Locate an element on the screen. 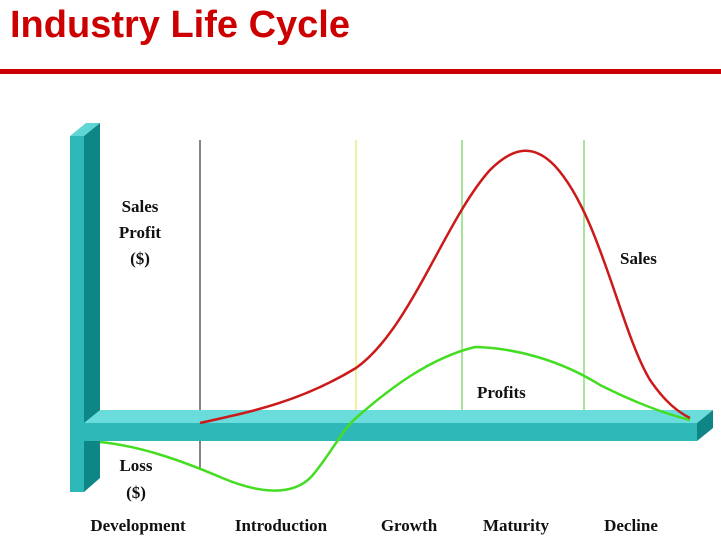  horizontal-axis-top is located at coordinates (398, 416).